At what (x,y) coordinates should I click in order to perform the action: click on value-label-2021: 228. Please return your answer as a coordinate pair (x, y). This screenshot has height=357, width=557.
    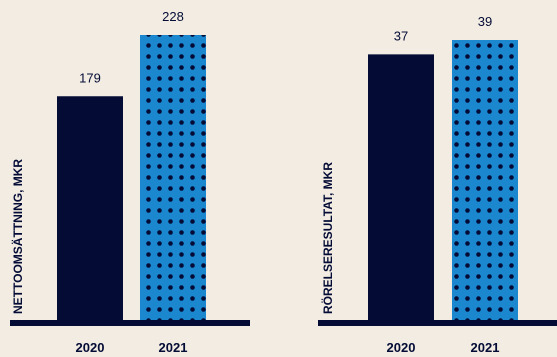
    Looking at the image, I should click on (173, 16).